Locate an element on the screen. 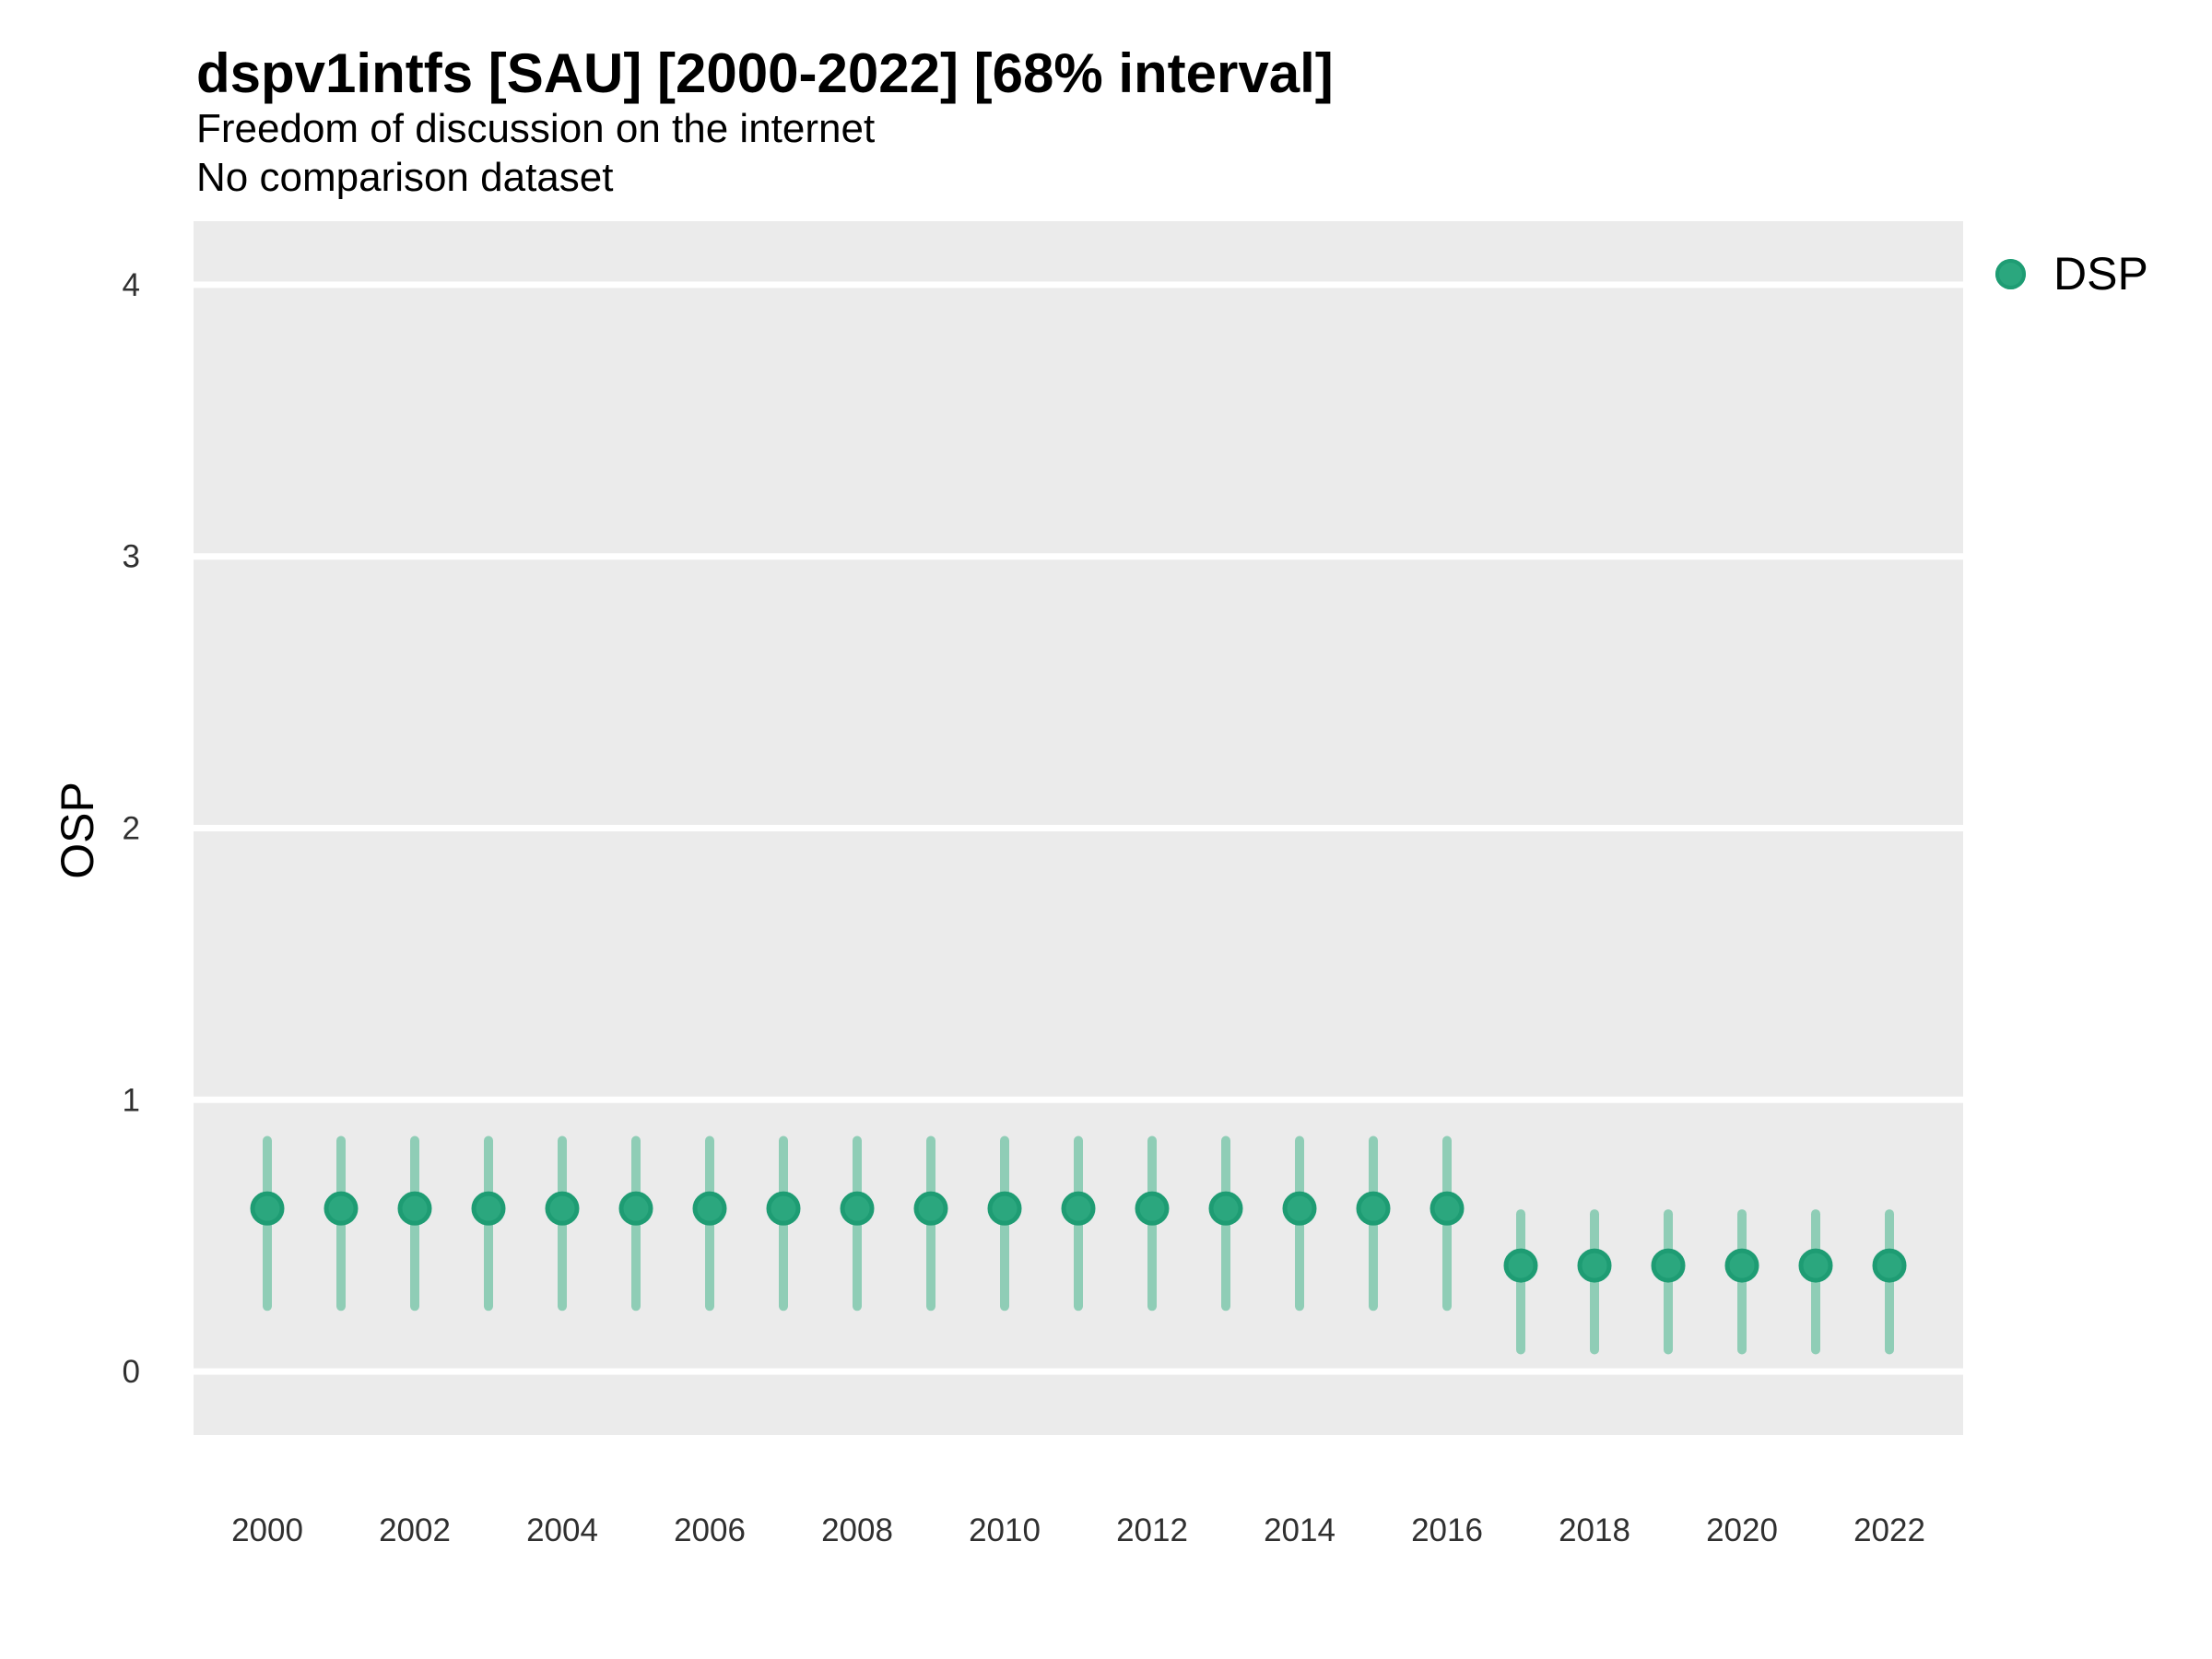  x-tick-label: 2022 is located at coordinates (1889, 1530).